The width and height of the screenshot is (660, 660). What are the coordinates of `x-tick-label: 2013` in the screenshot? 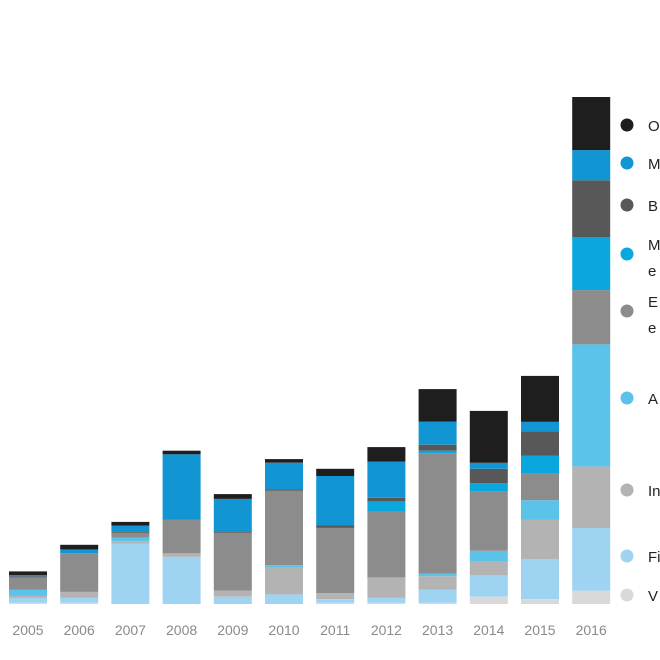 It's located at (437, 630).